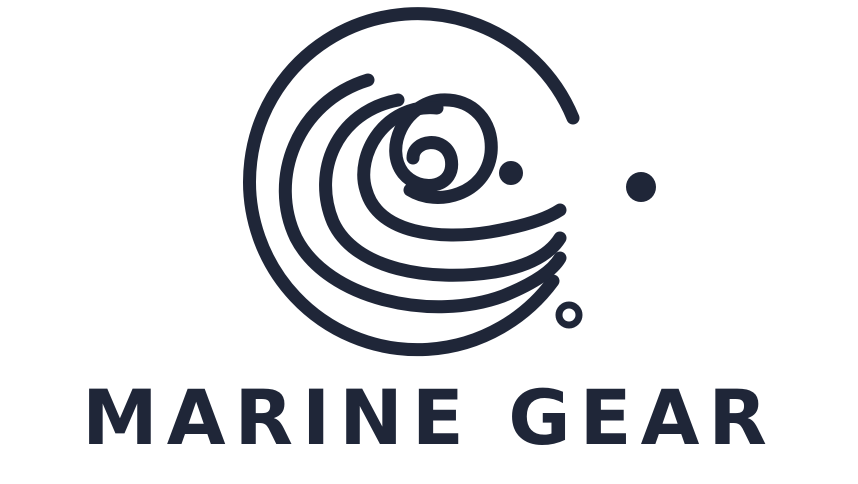 This screenshot has width=858, height=484. I want to click on wave-band-middle, so click(443, 187).